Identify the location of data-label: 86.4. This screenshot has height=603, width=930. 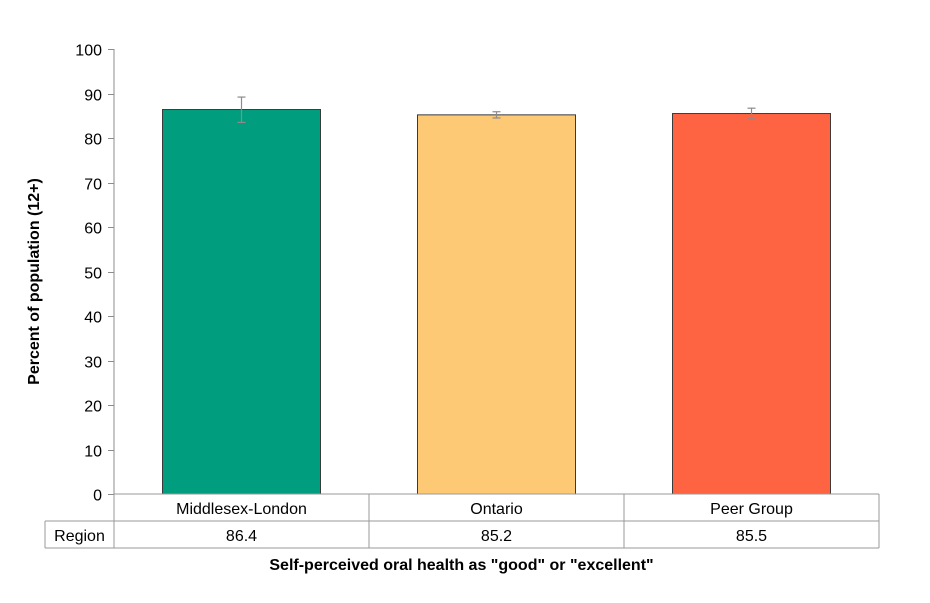
(241, 536).